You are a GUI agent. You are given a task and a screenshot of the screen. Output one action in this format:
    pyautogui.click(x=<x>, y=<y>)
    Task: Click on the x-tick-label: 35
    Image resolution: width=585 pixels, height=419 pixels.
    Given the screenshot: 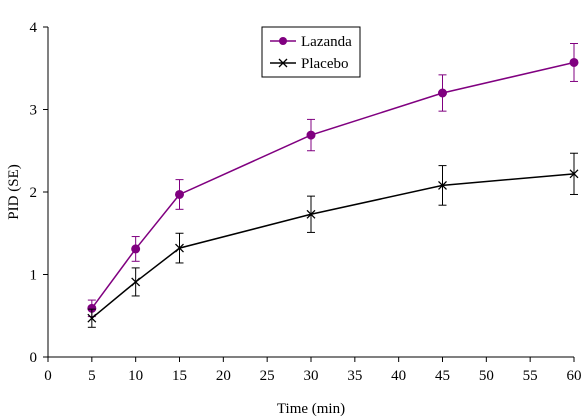 What is the action you would take?
    pyautogui.click(x=354, y=376)
    